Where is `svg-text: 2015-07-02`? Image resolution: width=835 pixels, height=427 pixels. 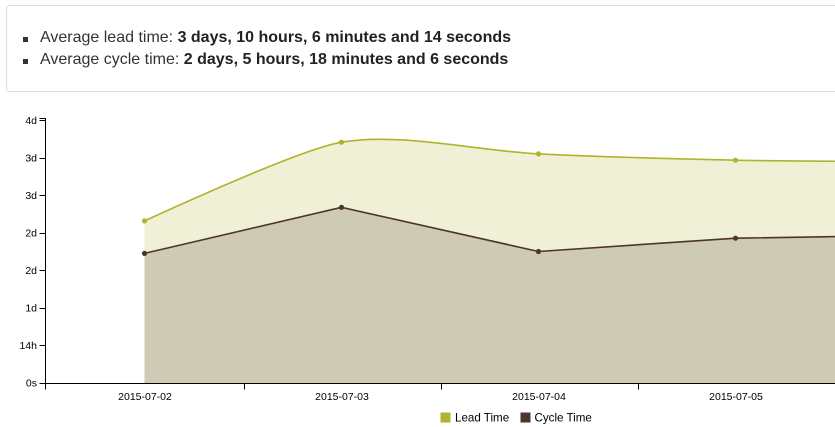 svg-text: 2015-07-02 is located at coordinates (145, 397).